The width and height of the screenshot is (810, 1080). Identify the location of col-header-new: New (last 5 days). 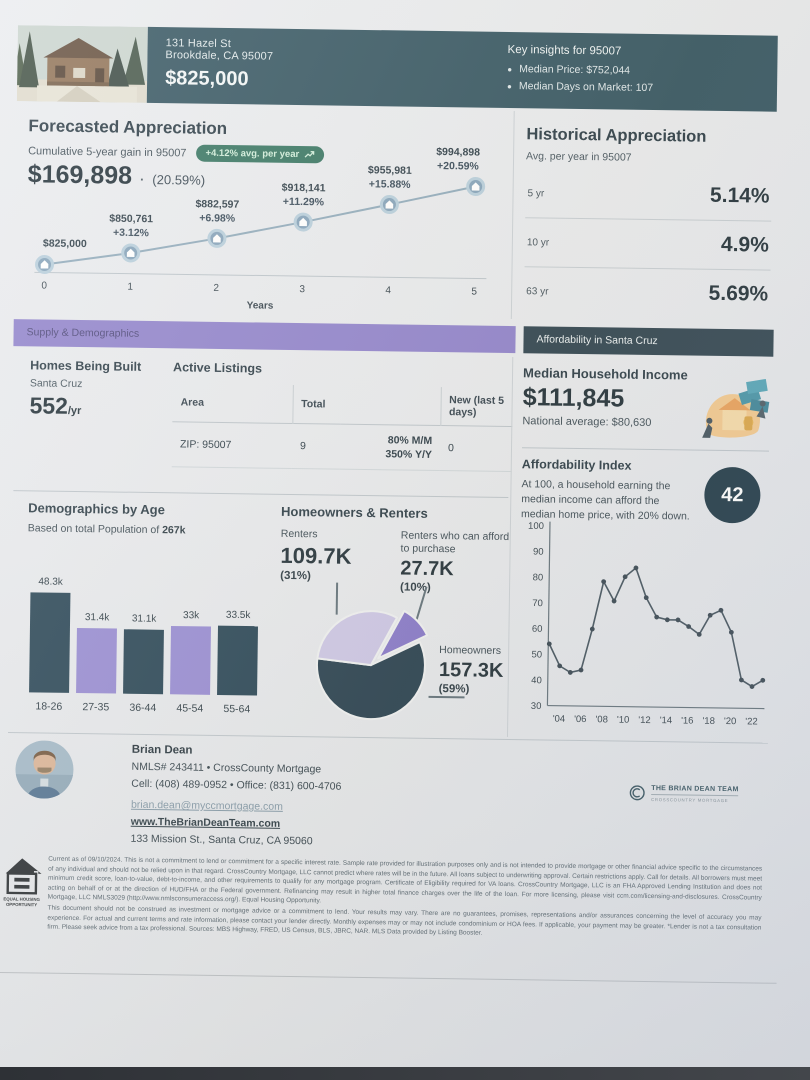
(476, 407).